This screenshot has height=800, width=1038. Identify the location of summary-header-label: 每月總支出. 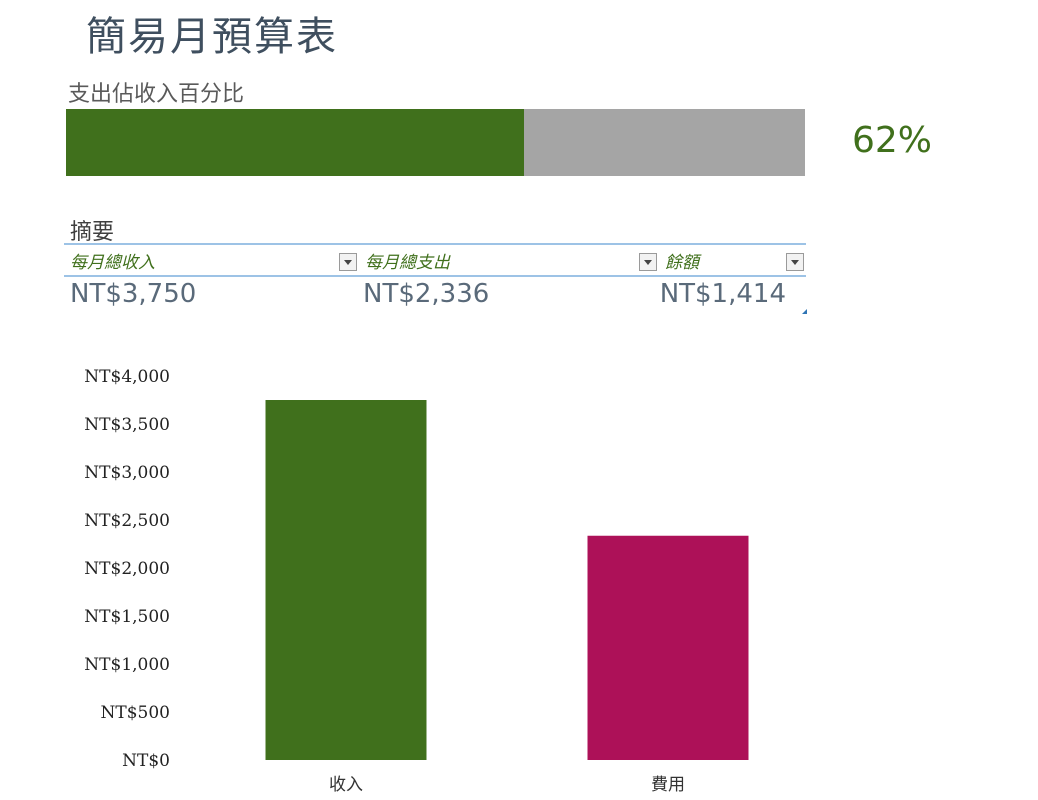
(407, 262).